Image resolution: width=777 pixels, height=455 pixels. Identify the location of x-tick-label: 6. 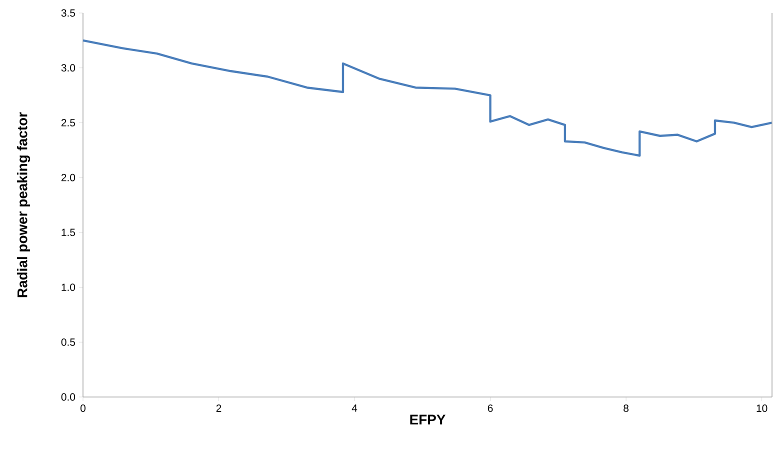
(490, 408).